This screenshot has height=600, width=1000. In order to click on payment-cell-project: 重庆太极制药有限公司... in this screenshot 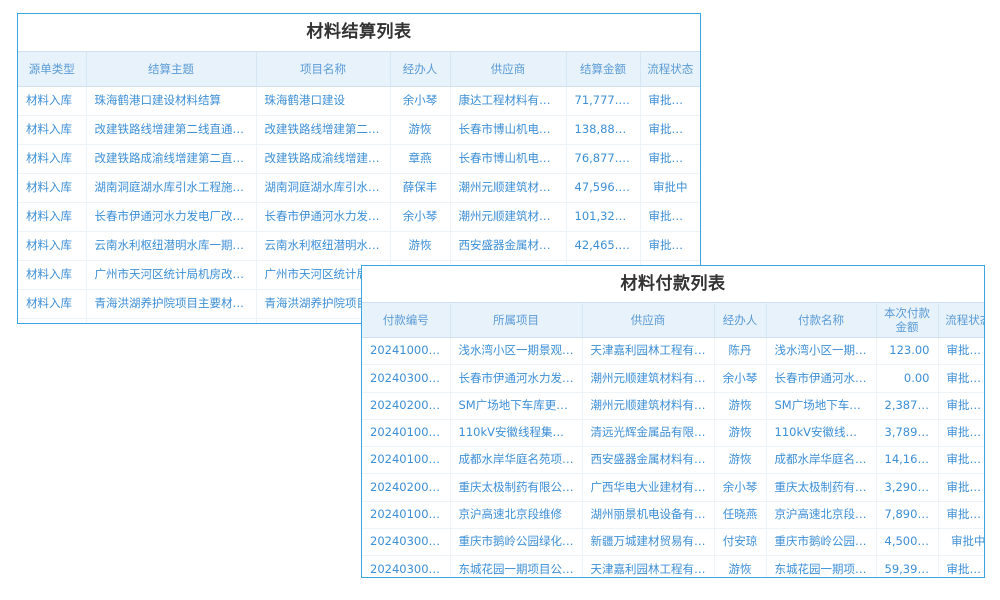, I will do `click(516, 487)`.